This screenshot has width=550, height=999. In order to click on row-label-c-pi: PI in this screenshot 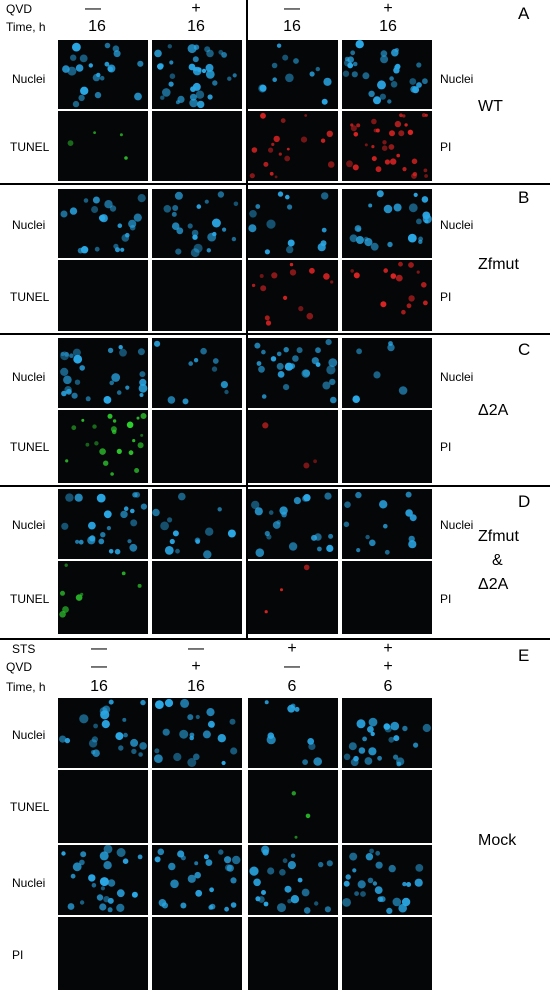, I will do `click(446, 447)`.